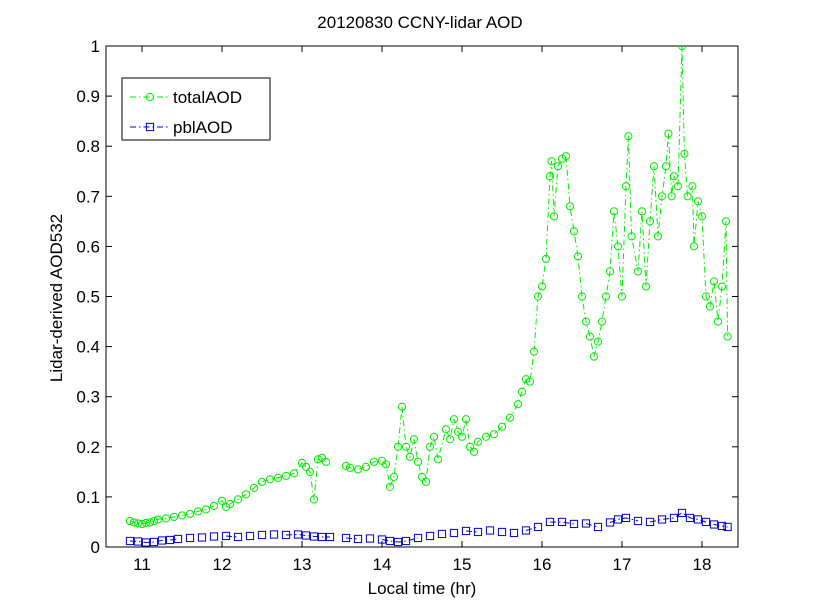 This screenshot has height=616, width=816. I want to click on y-tick-label: 0.8, so click(88, 146).